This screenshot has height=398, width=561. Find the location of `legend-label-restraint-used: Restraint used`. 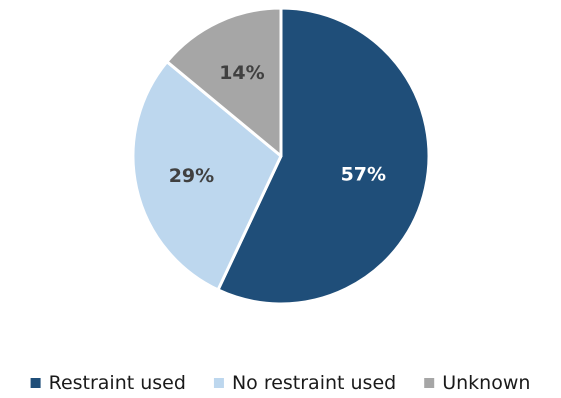

legend-label-restraint-used: Restraint used is located at coordinates (117, 383).